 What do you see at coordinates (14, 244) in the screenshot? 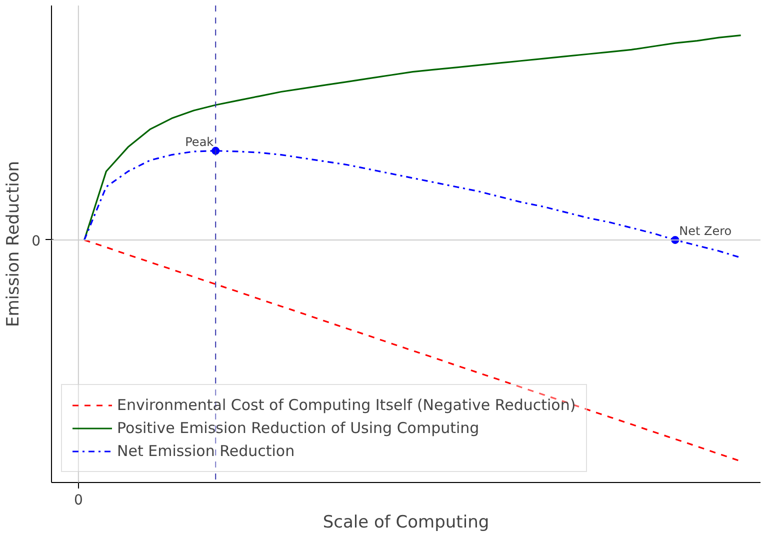
I see `y-axis-title: Emission Reduction` at bounding box center [14, 244].